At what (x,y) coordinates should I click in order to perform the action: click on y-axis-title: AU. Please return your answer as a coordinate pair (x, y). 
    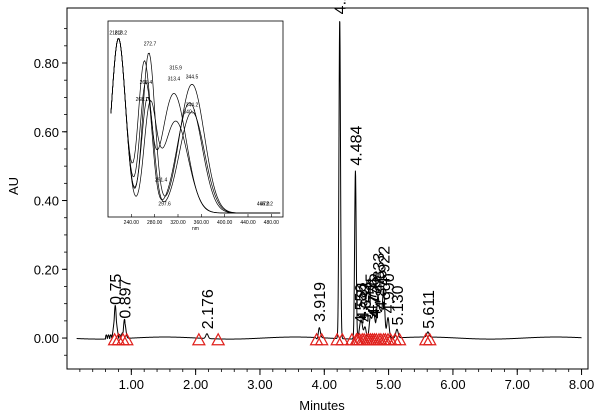
    Looking at the image, I should click on (13, 186).